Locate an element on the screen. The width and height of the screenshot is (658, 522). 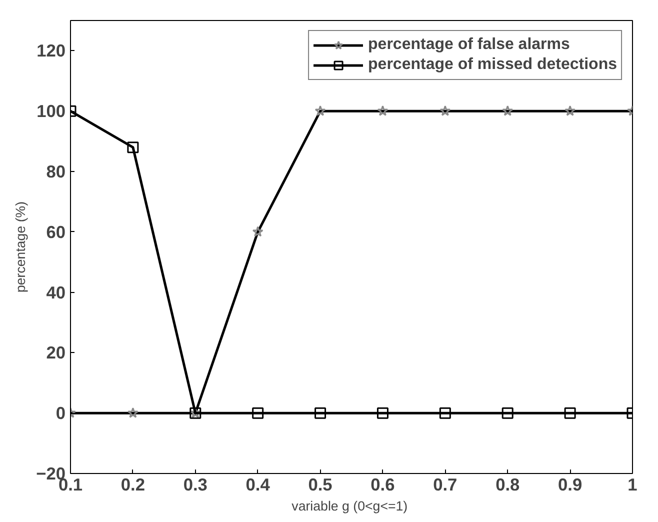
x-tick-label: 0.7 is located at coordinates (445, 484).